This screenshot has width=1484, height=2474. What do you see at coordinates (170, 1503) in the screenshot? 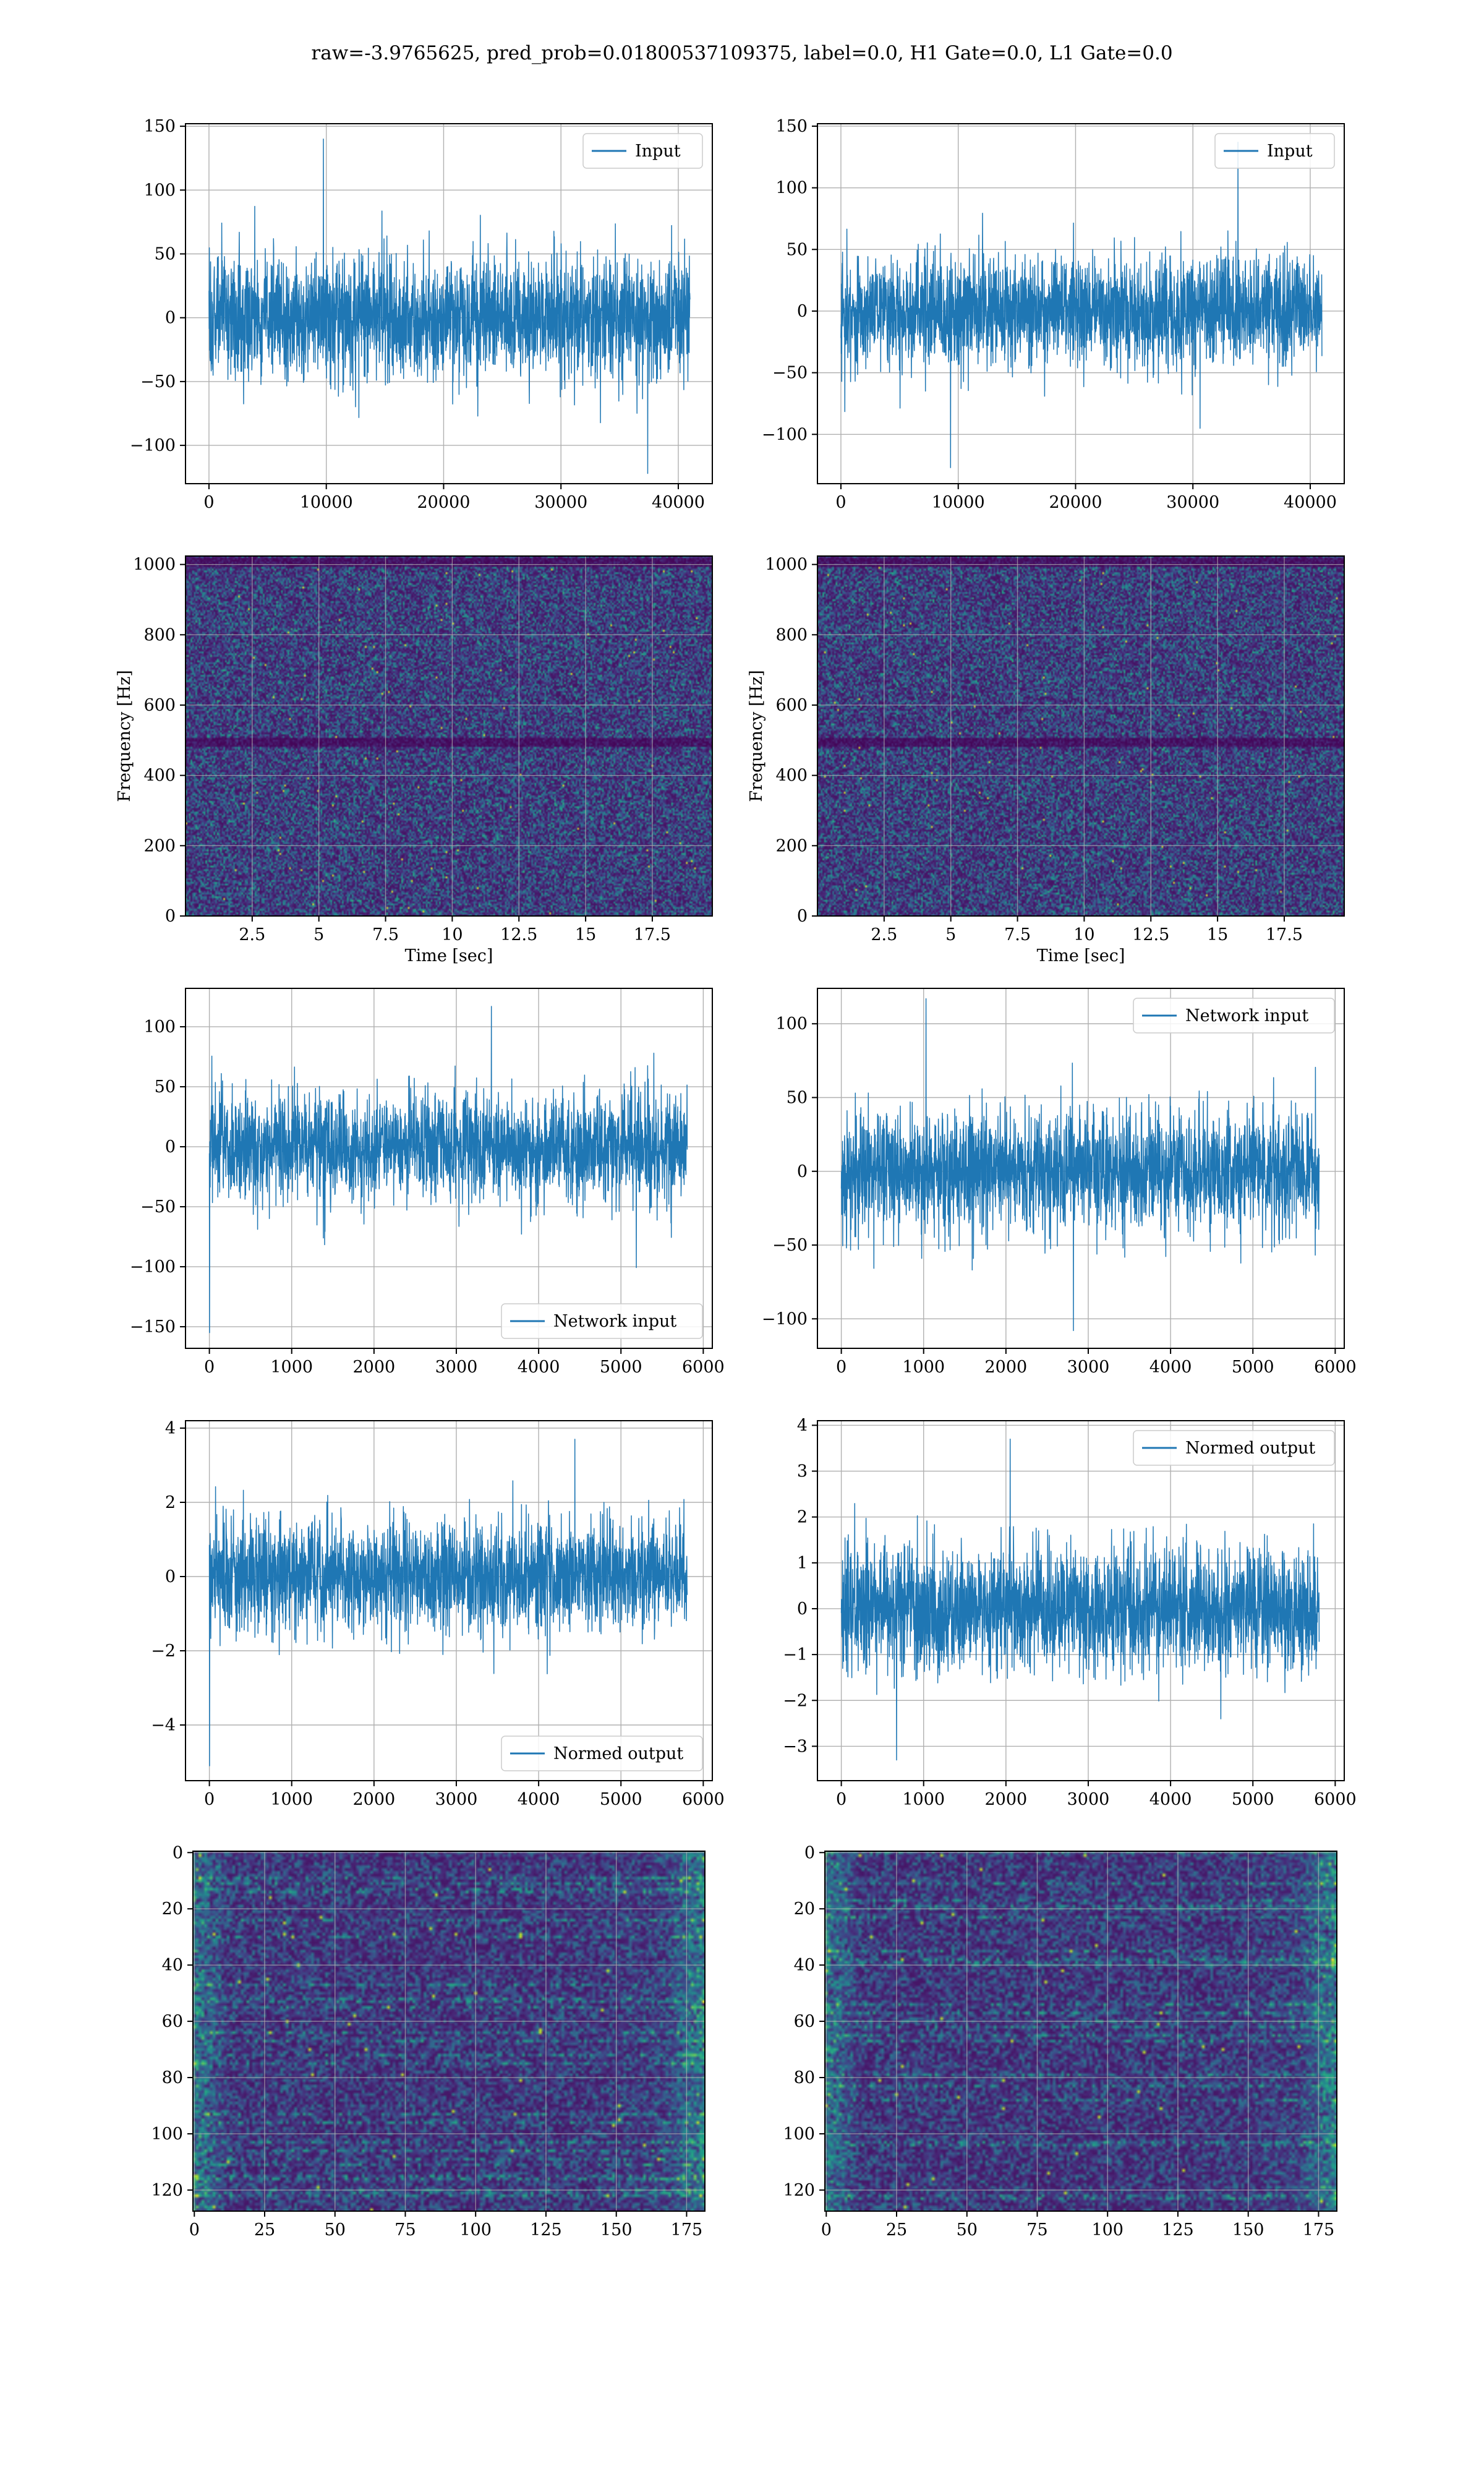
I see `y-tick-label: 2` at bounding box center [170, 1503].